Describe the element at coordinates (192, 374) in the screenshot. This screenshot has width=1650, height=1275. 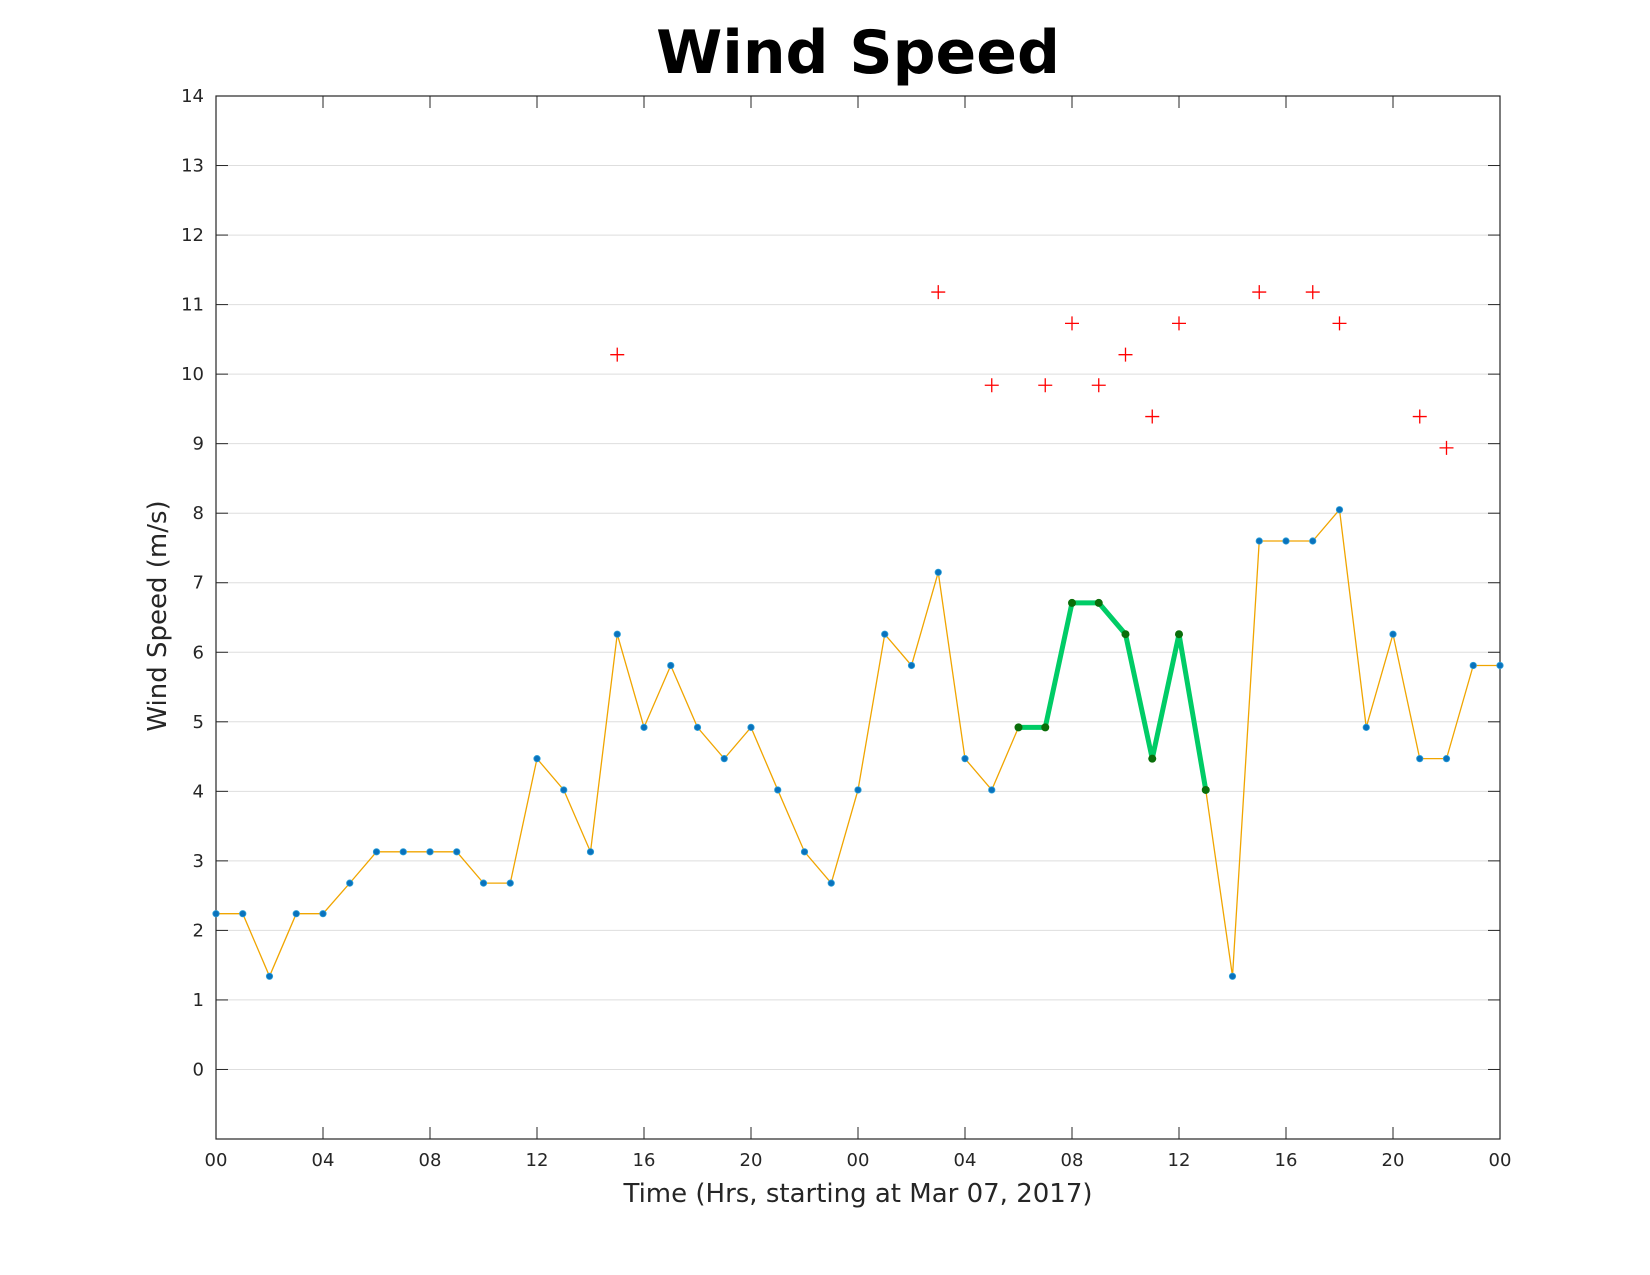
I see `y-tick-label: 10` at that location.